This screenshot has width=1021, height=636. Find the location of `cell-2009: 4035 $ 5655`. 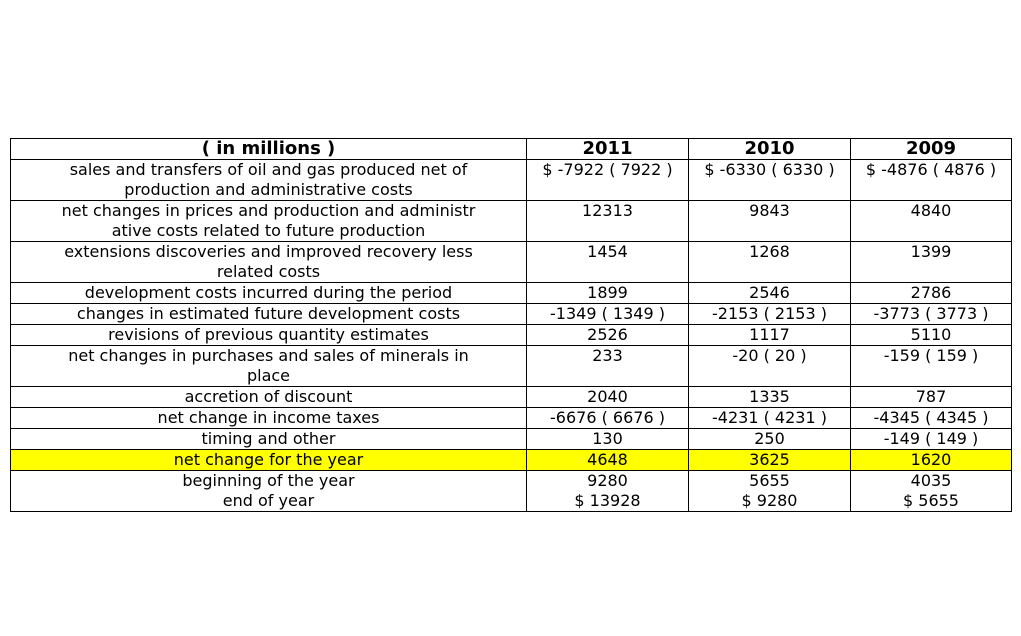

cell-2009: 4035 $ 5655 is located at coordinates (931, 491).